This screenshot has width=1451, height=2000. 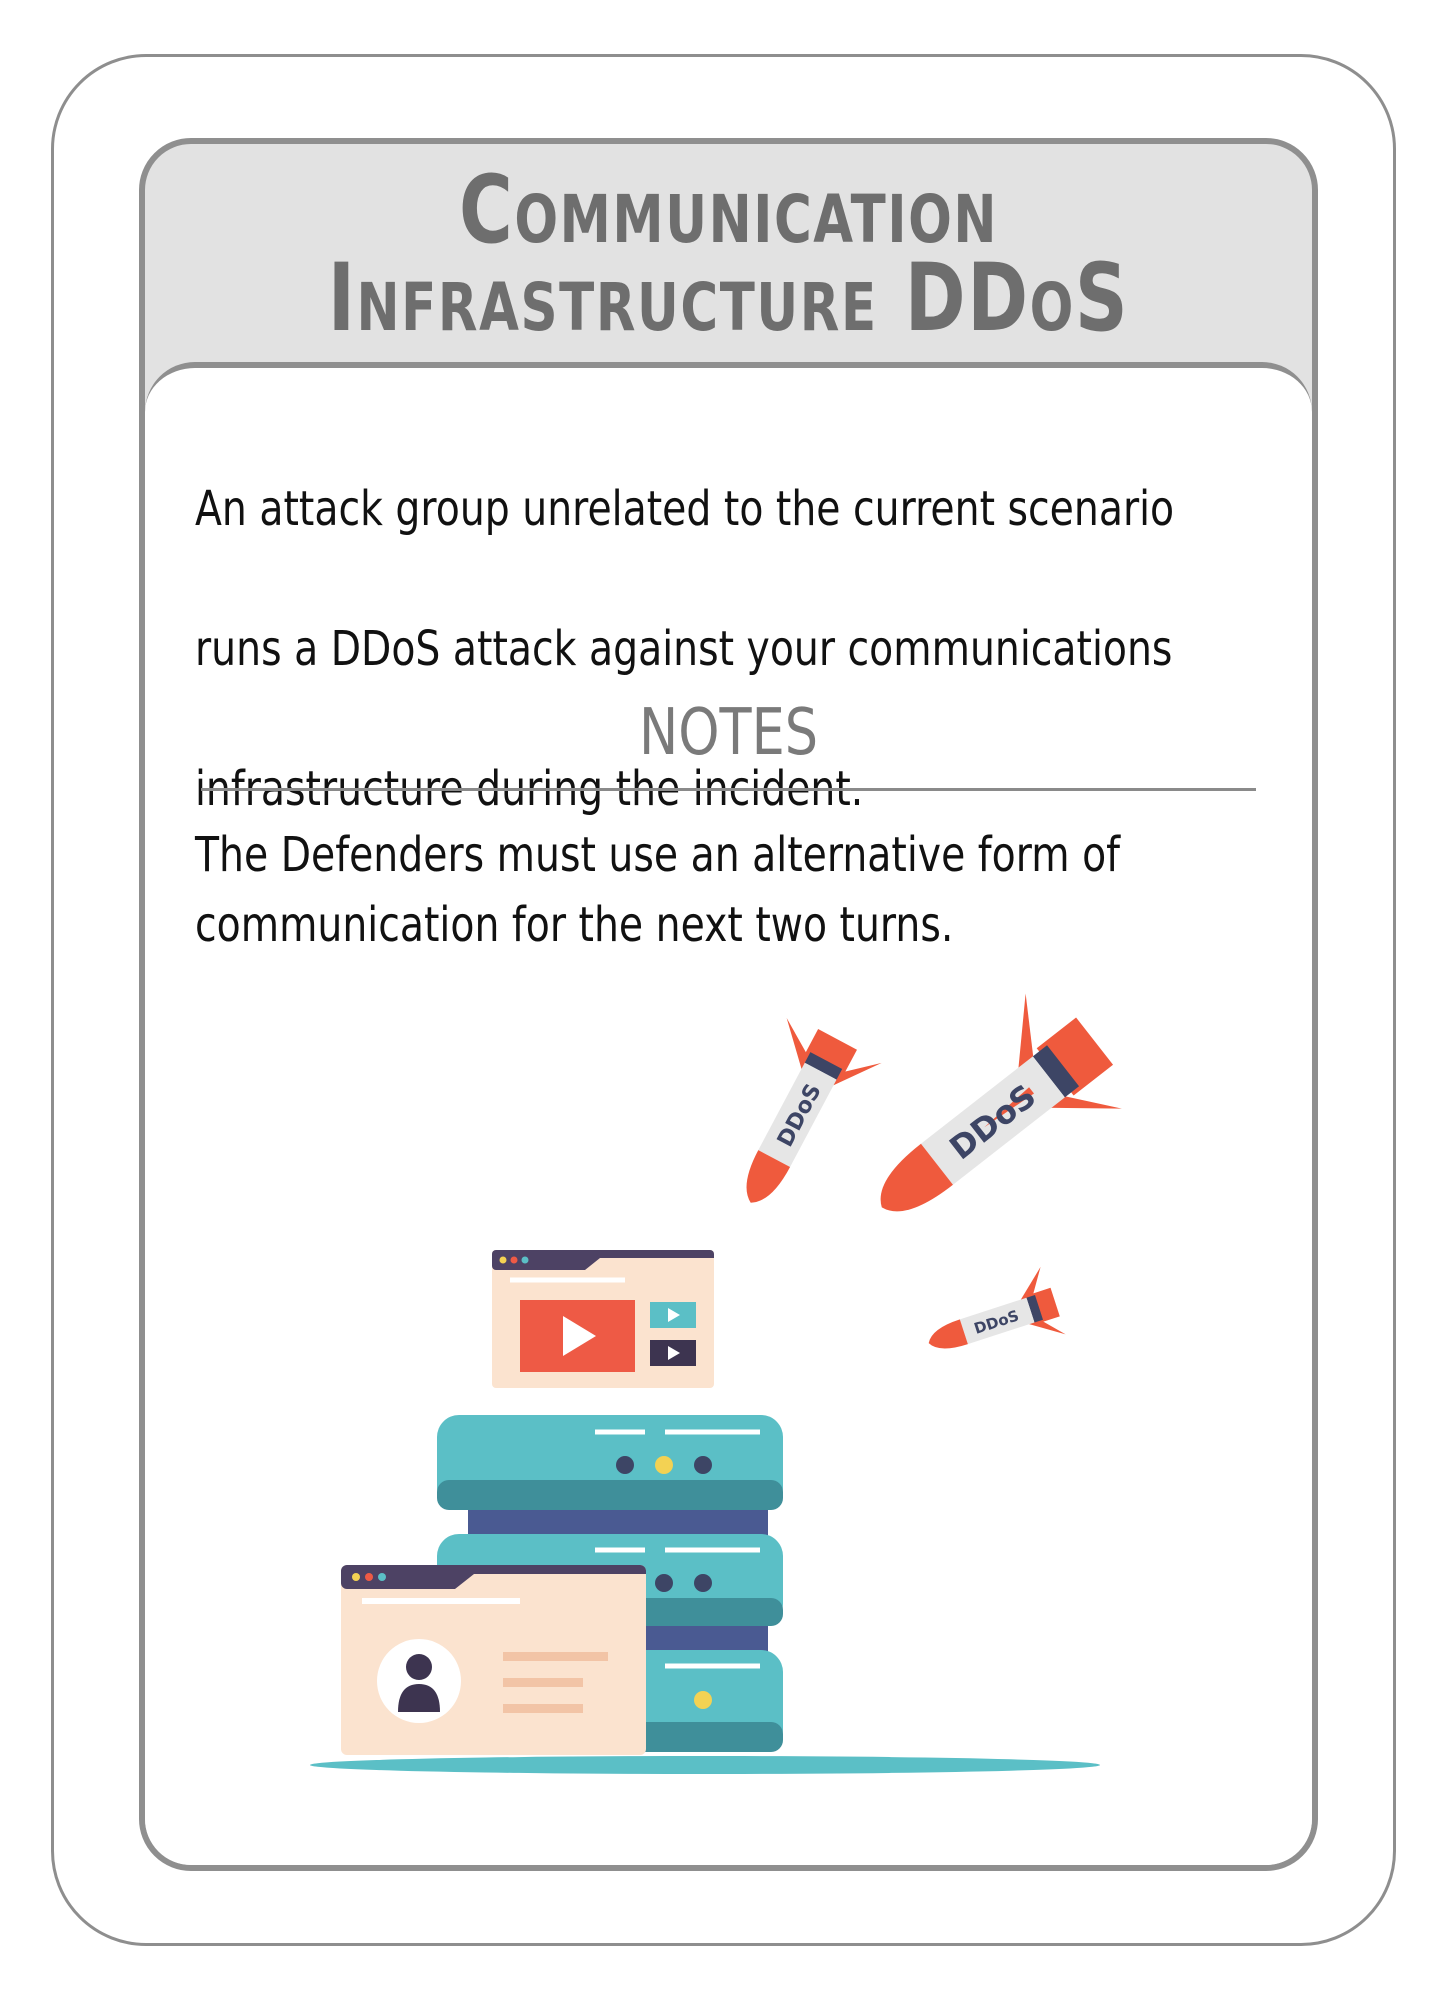 I want to click on notes-heading: NOTES, so click(x=728, y=733).